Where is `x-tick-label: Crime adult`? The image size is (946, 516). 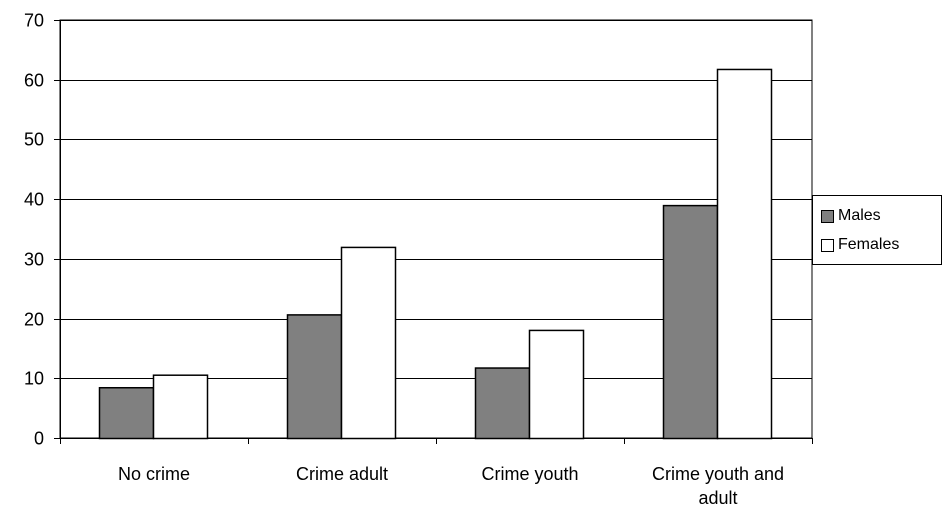 x-tick-label: Crime adult is located at coordinates (342, 474).